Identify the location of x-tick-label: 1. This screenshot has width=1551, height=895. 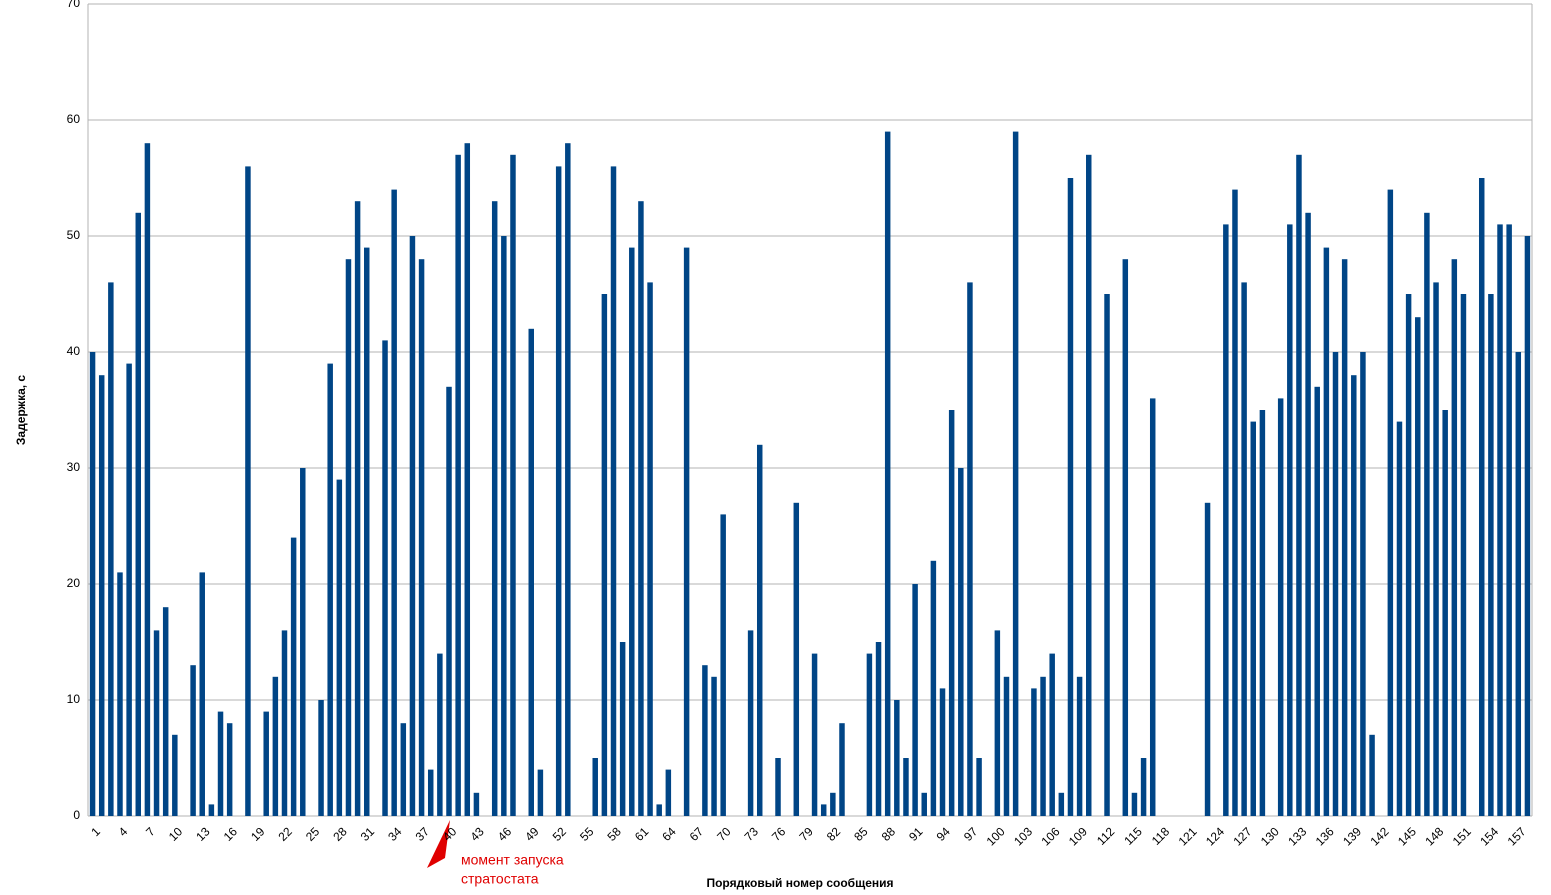
(95, 831).